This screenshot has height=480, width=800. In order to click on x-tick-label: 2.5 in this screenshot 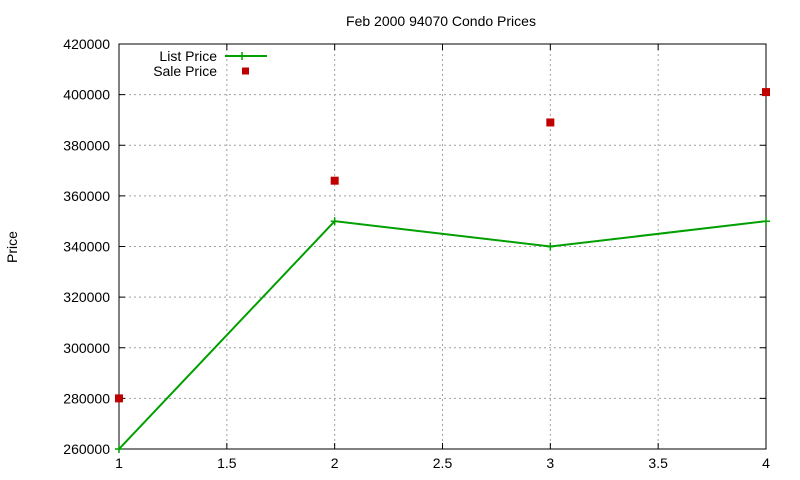, I will do `click(443, 463)`.